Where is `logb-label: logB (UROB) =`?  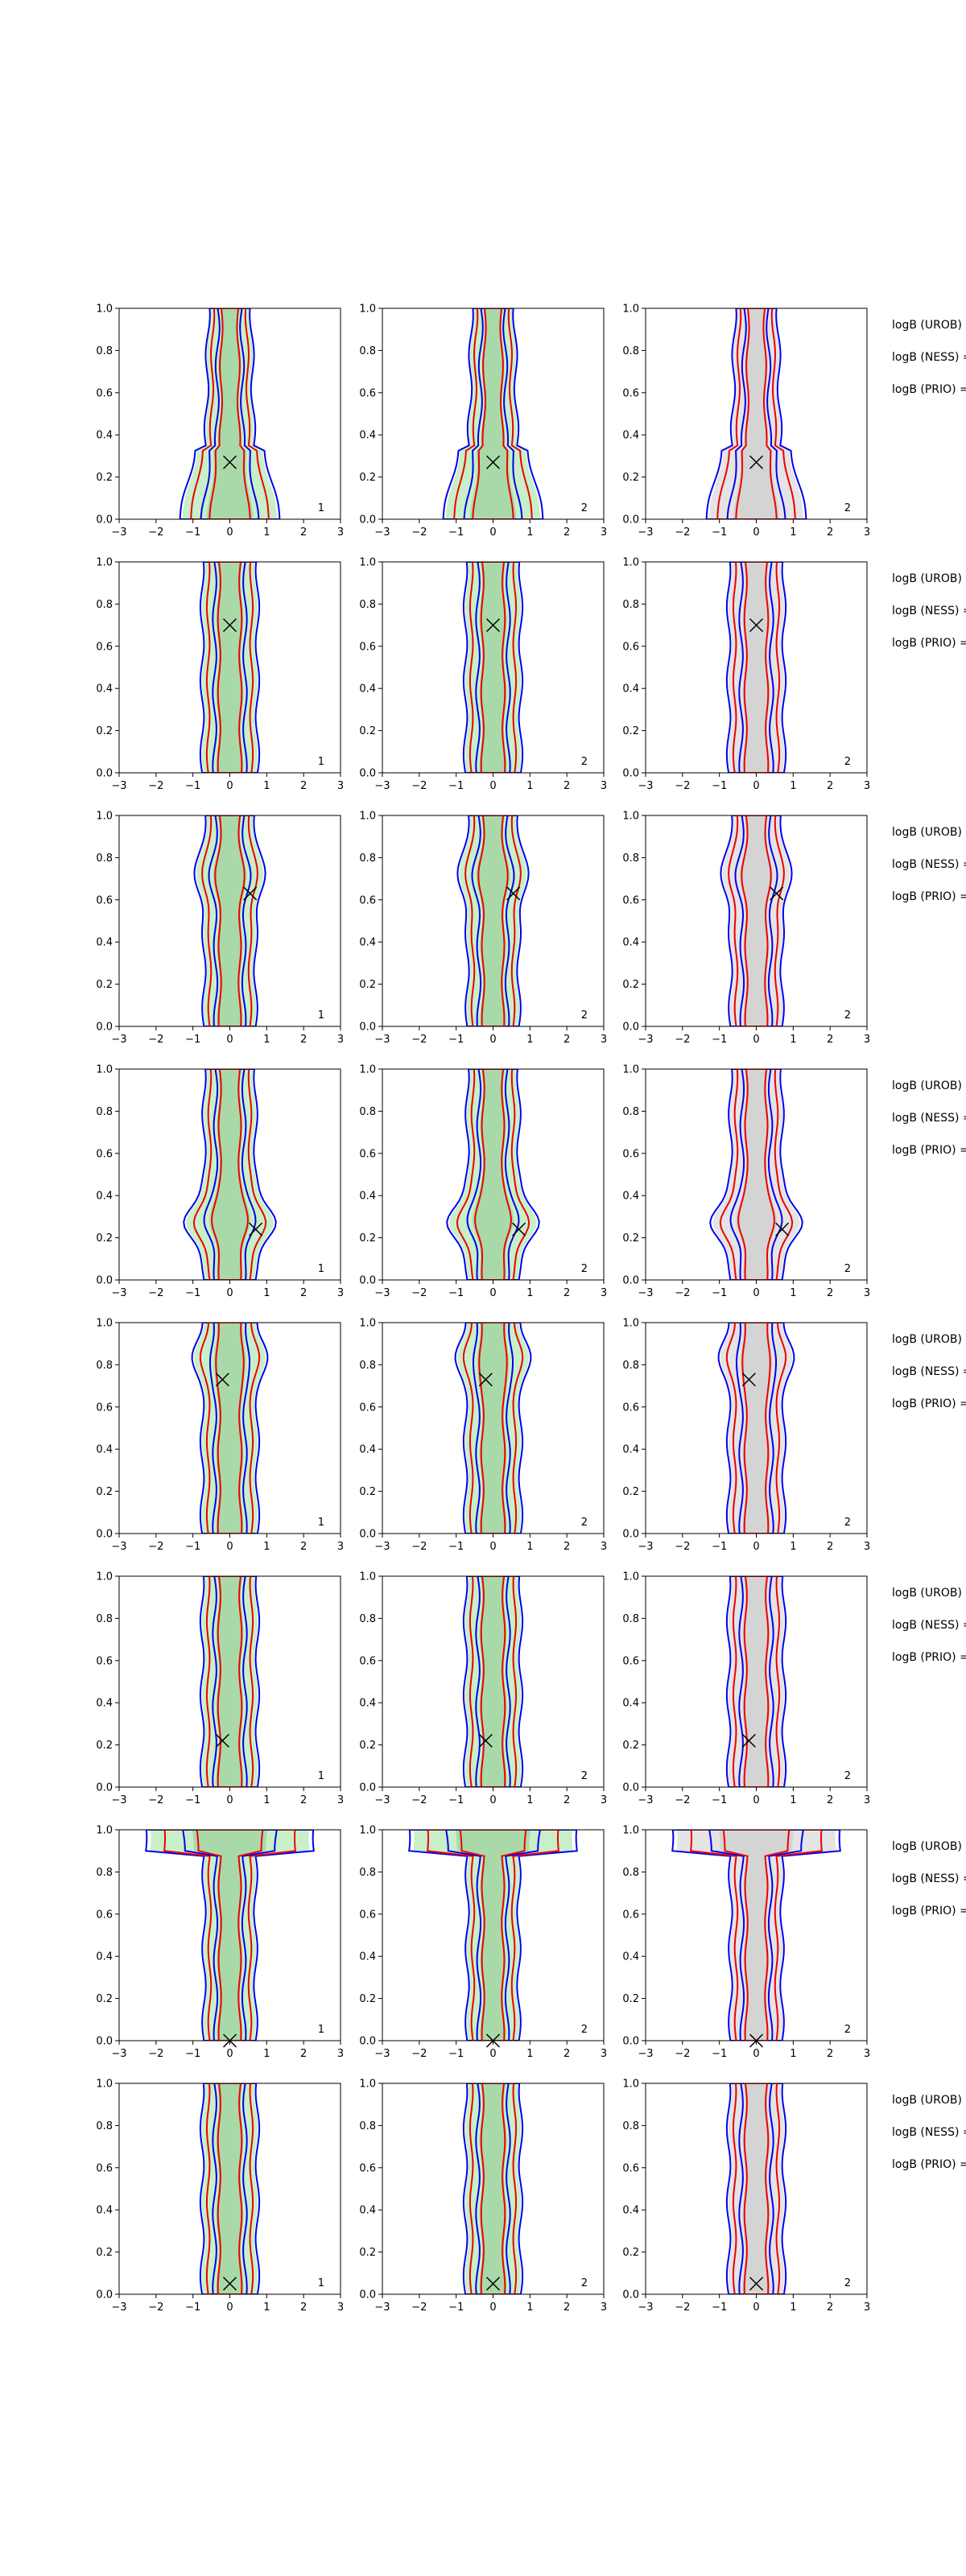
logb-label: logB (UROB) = is located at coordinates (929, 832).